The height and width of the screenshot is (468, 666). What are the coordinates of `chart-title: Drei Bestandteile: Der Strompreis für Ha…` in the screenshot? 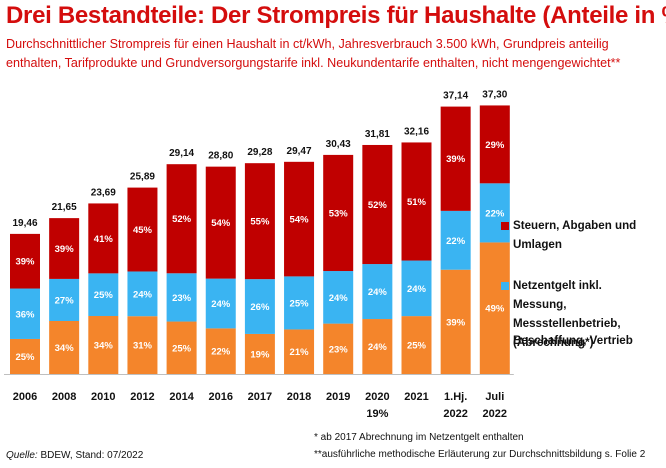 It's located at (336, 15).